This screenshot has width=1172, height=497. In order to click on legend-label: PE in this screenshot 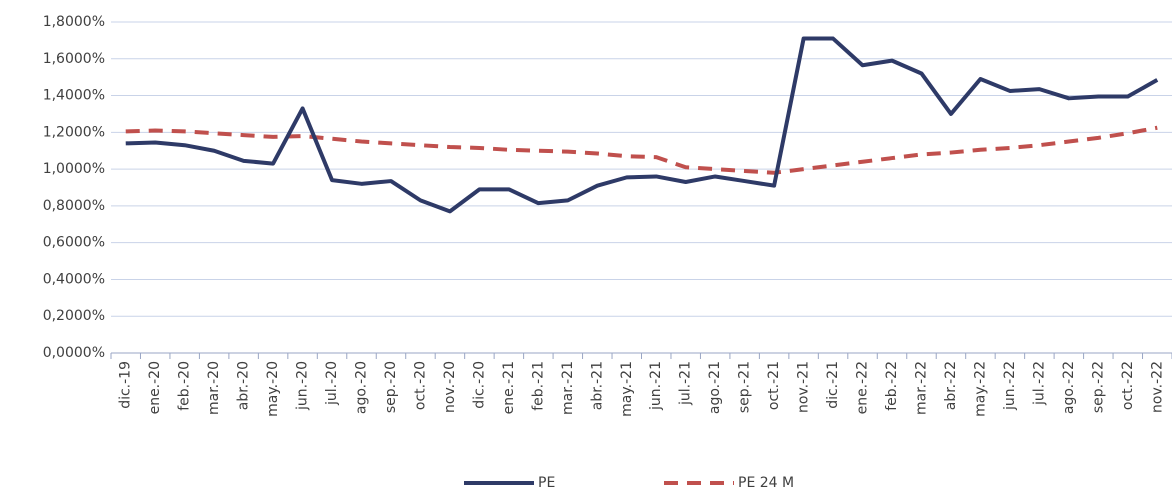, I will do `click(546, 483)`.